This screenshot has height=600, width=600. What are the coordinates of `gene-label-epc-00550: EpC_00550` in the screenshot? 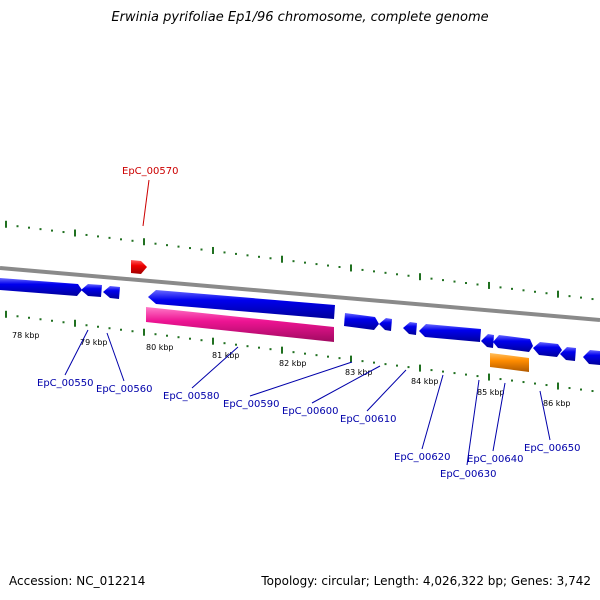 It's located at (65, 383).